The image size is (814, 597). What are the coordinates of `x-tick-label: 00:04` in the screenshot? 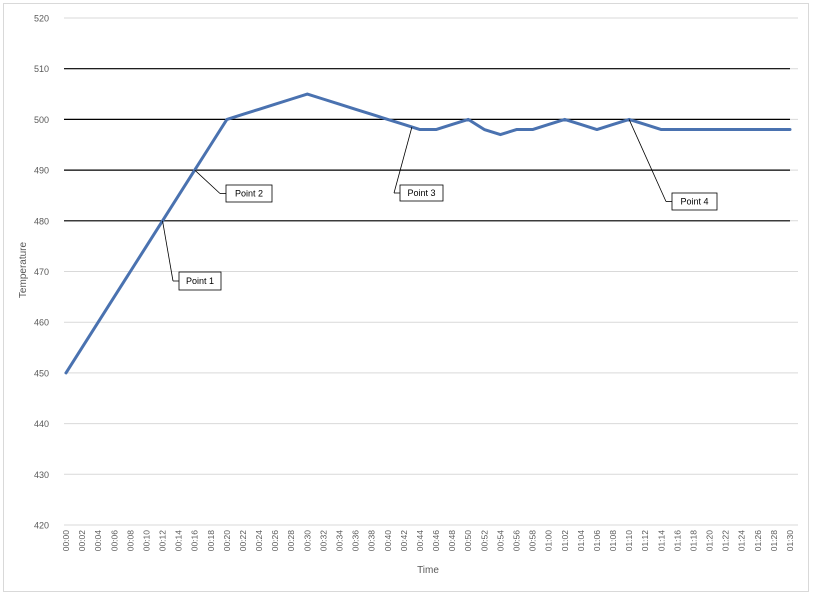 It's located at (98, 541).